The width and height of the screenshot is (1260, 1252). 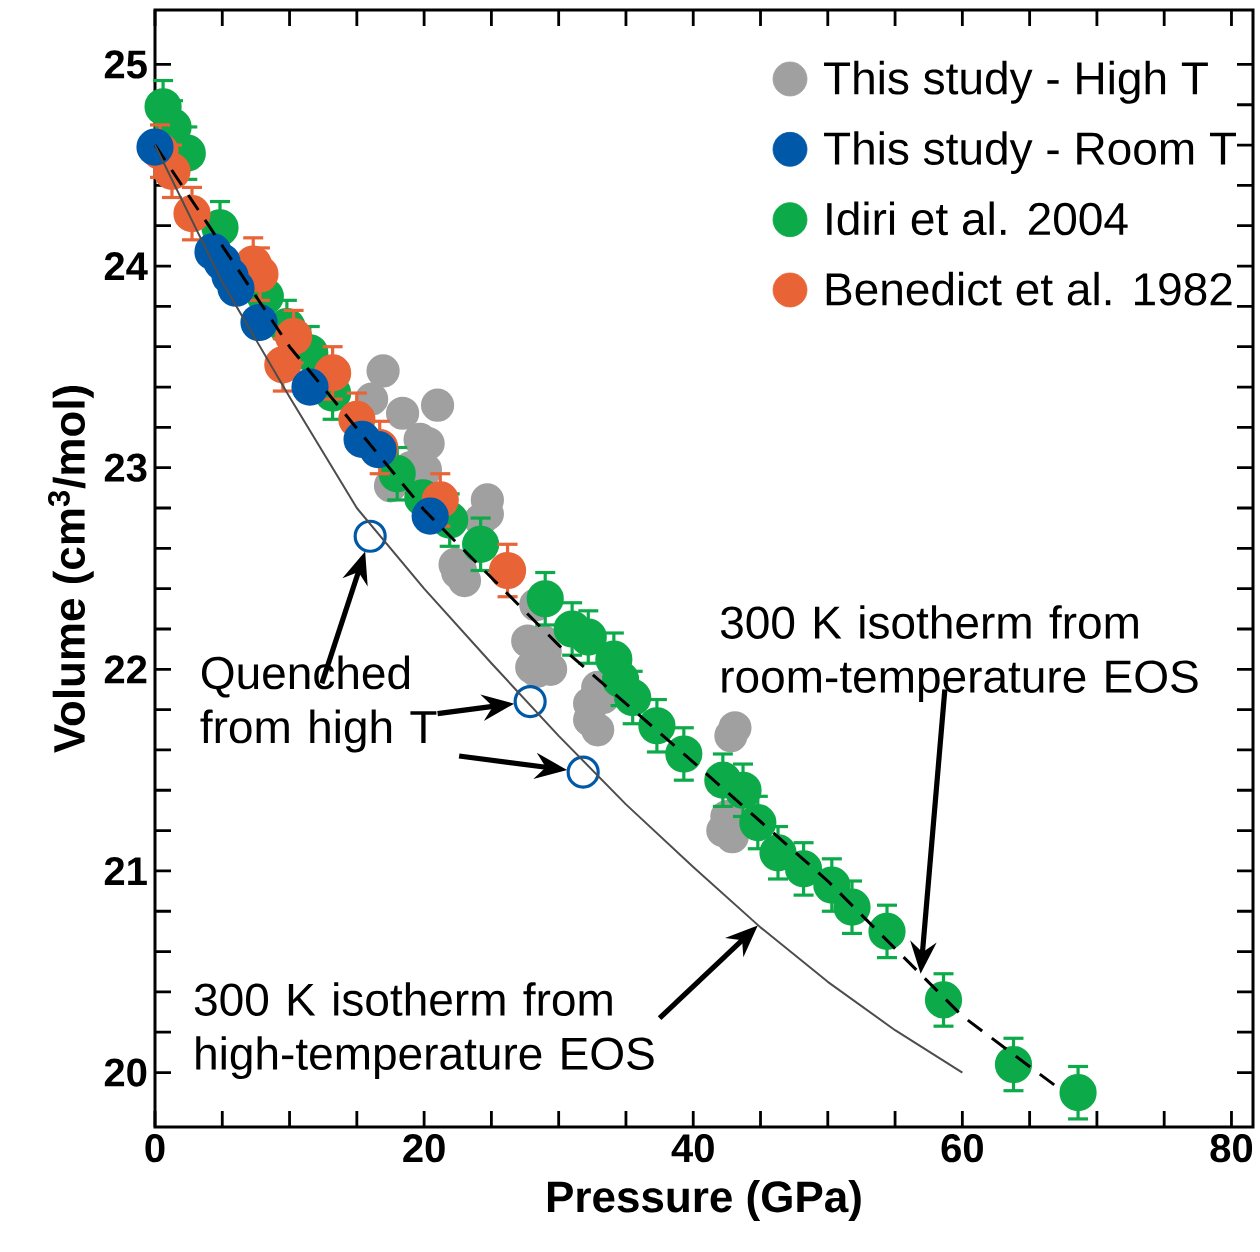 What do you see at coordinates (125, 1072) in the screenshot?
I see `y-tick-label: 20` at bounding box center [125, 1072].